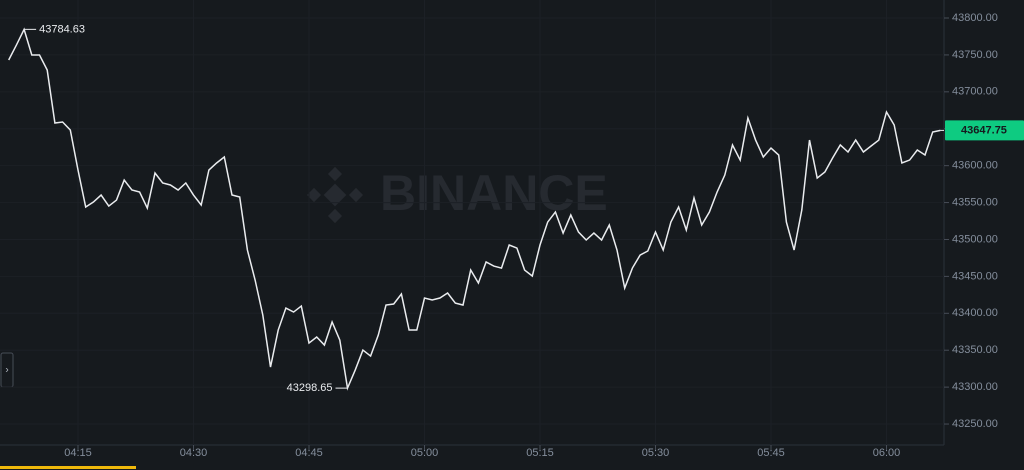 Image resolution: width=1024 pixels, height=470 pixels. Describe the element at coordinates (975, 350) in the screenshot. I see `y-tick-label: 43350.00` at that location.